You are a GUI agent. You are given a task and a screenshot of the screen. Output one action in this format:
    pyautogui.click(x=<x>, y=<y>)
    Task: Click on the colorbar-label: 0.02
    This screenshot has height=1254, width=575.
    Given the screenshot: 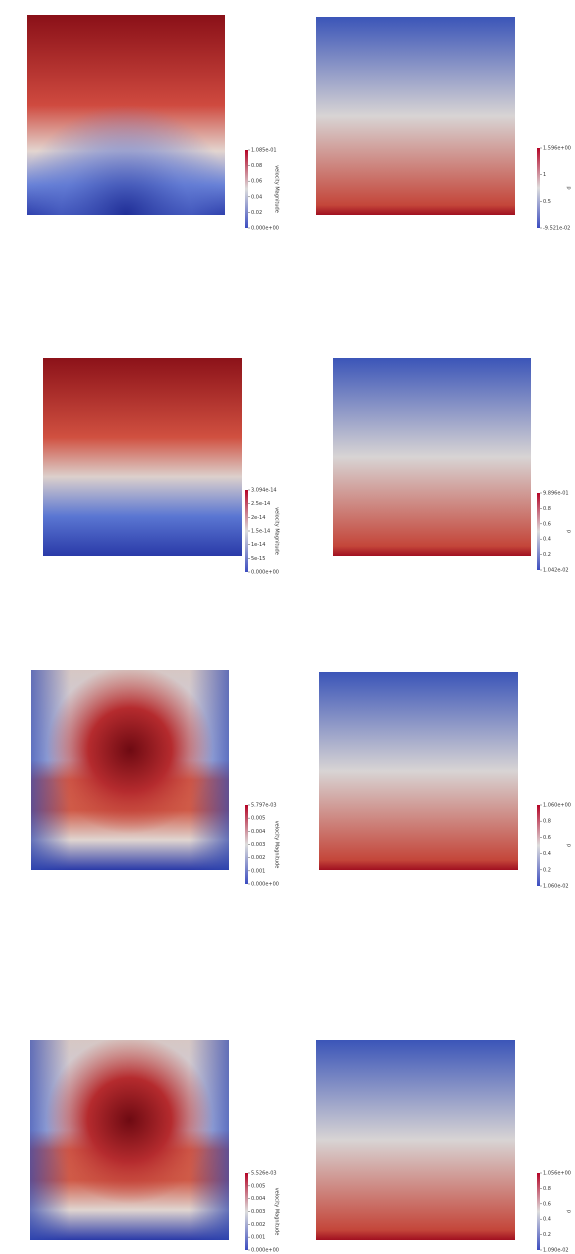 What is the action you would take?
    pyautogui.click(x=256, y=213)
    